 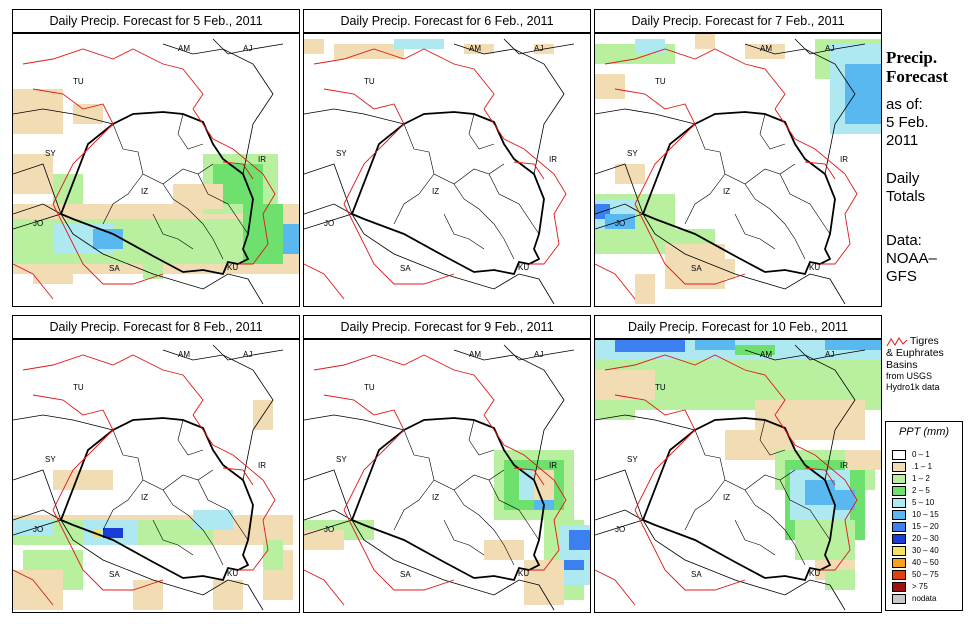 I want to click on legend-label: 20 – 30, so click(x=925, y=538).